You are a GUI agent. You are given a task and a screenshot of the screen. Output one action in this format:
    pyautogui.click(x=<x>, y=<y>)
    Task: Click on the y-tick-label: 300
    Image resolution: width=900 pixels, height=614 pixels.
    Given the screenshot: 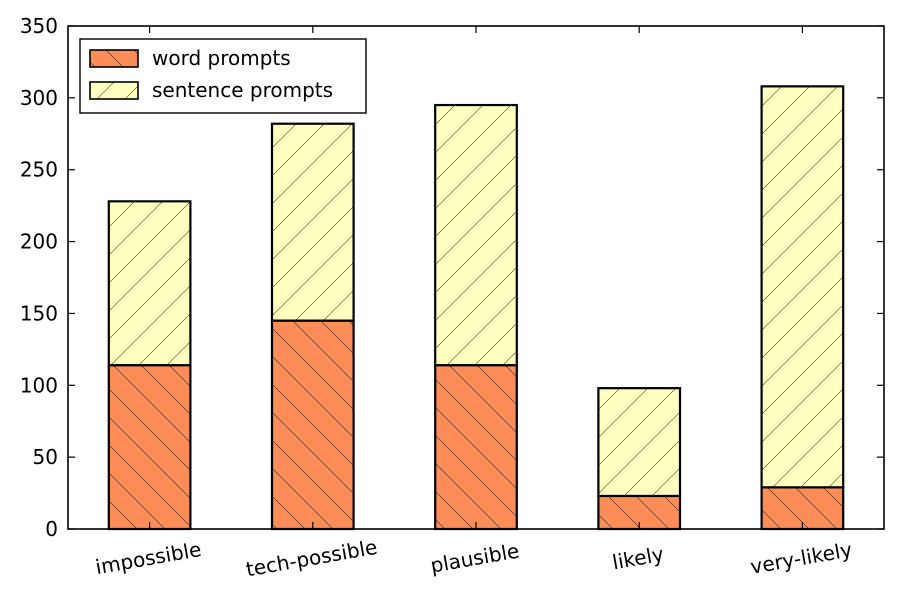 What is the action you would take?
    pyautogui.click(x=39, y=98)
    